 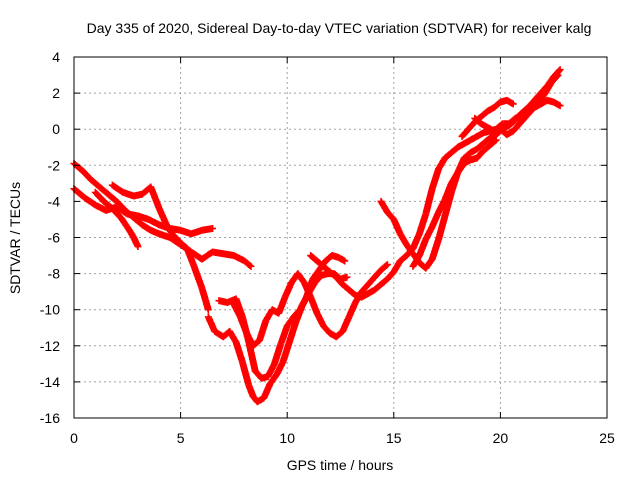 I want to click on y-tick-label: -2, so click(x=54, y=165).